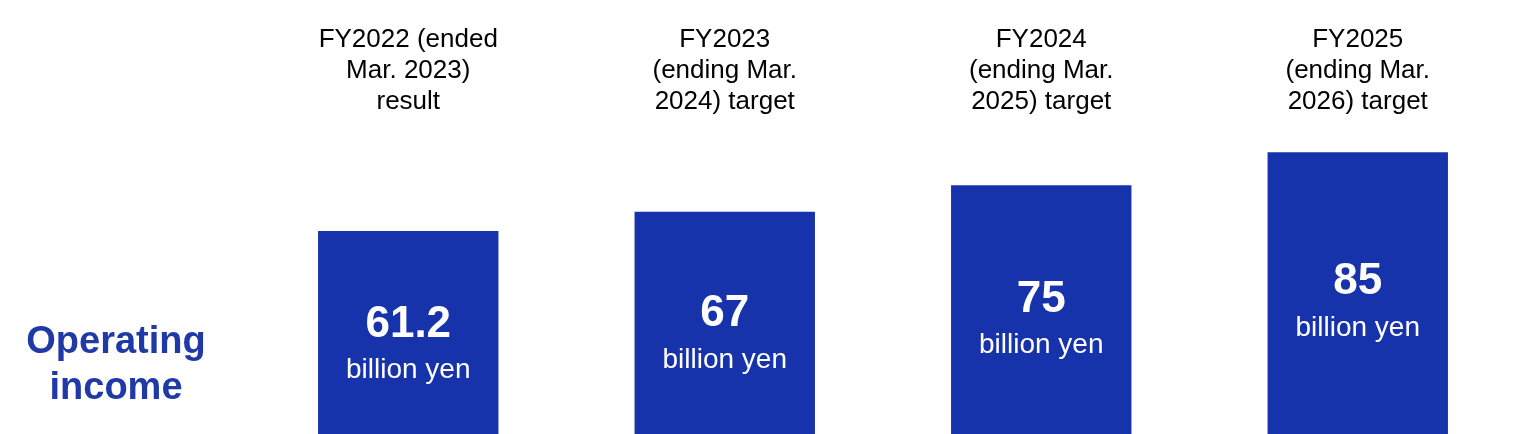  Describe the element at coordinates (725, 69) in the screenshot. I see `x-tick-label: FY2023 (ending Mar. 2024) target` at that location.